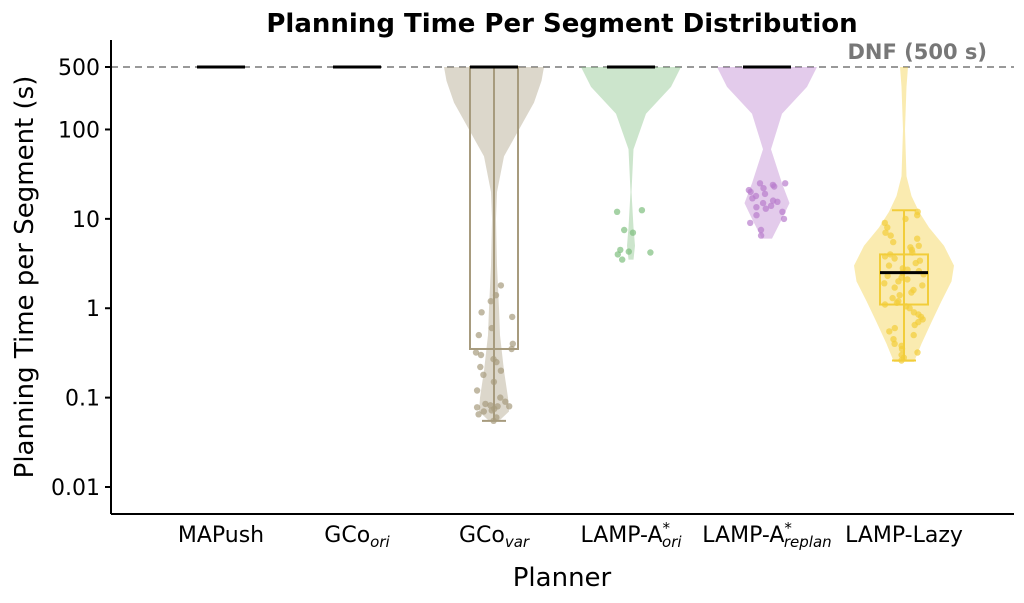 The image size is (1024, 603). What do you see at coordinates (631, 535) in the screenshot?
I see `x-tick-label: LAMP-A* ori` at bounding box center [631, 535].